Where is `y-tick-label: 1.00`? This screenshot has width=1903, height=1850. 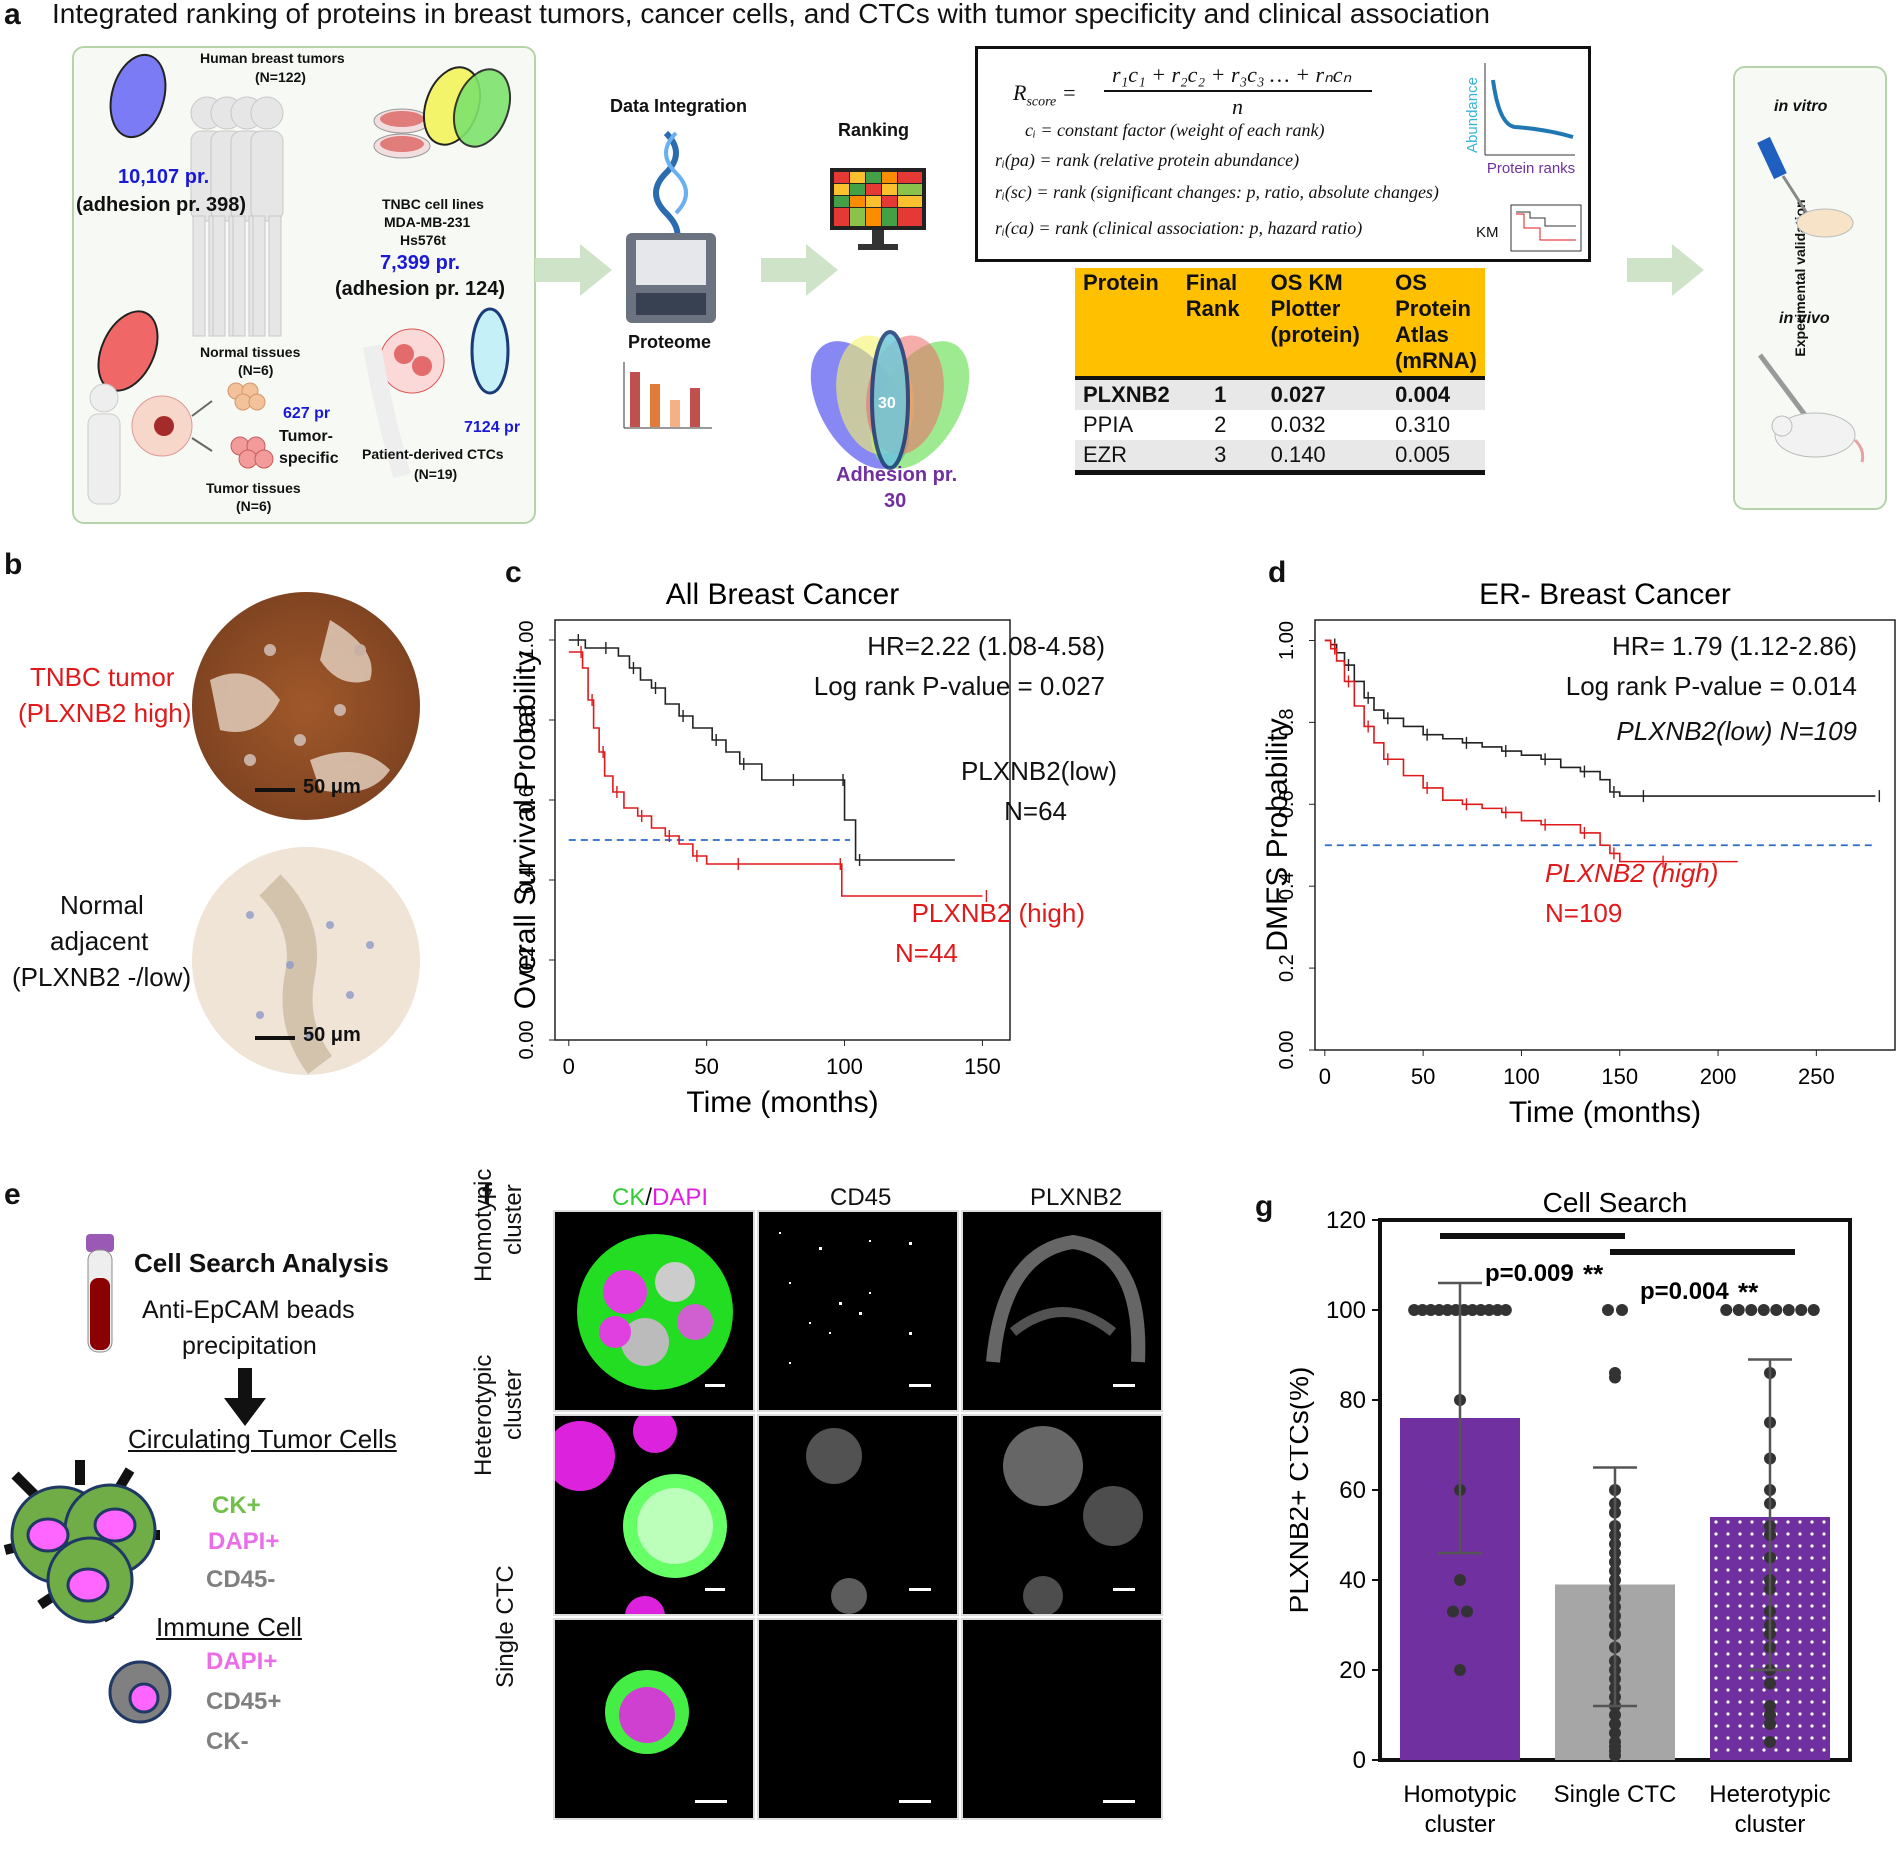 y-tick-label: 1.00 is located at coordinates (1287, 640).